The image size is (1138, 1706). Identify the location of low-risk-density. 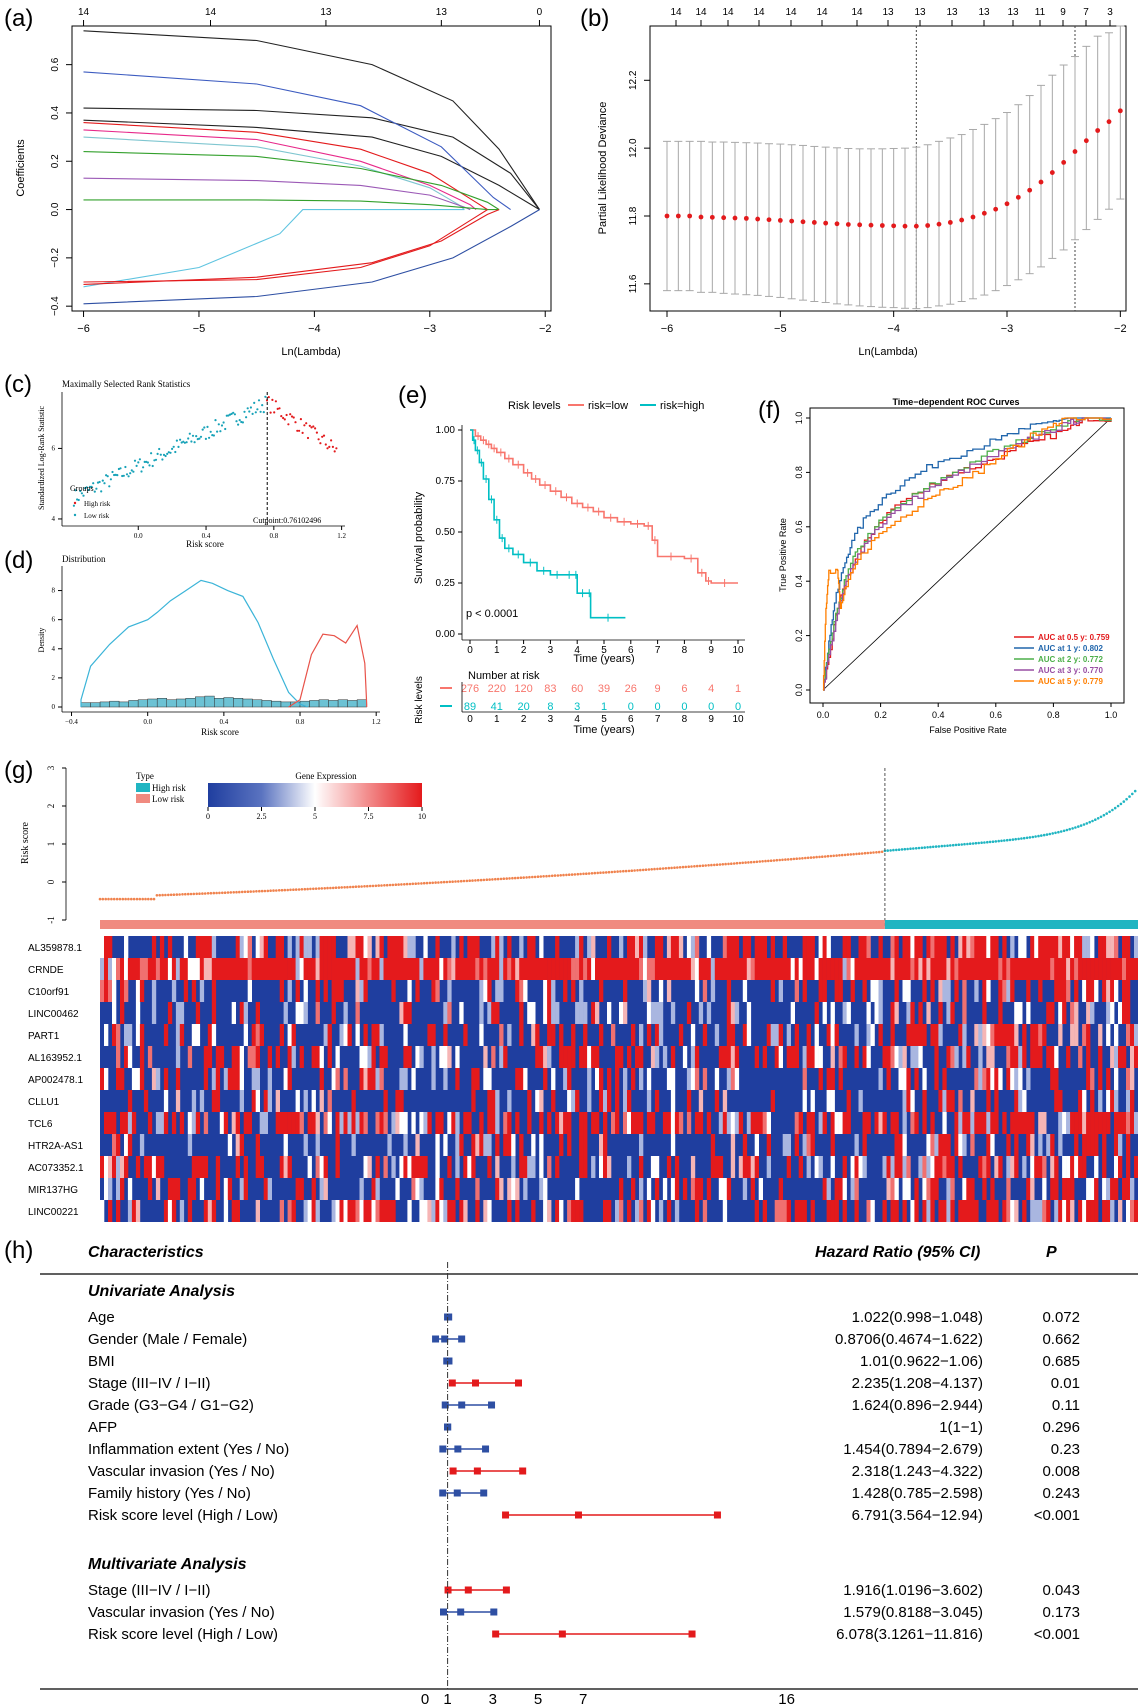
(194, 643).